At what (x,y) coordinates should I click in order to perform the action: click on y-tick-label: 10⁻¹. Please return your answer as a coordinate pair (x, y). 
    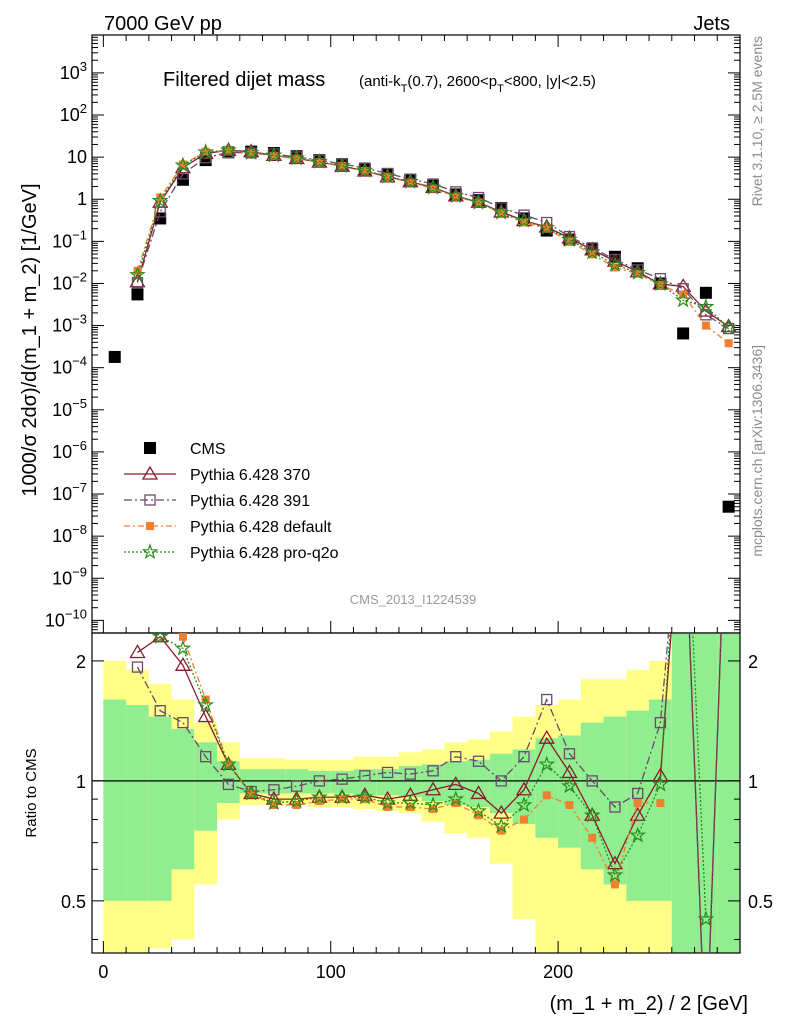
    Looking at the image, I should click on (69, 239).